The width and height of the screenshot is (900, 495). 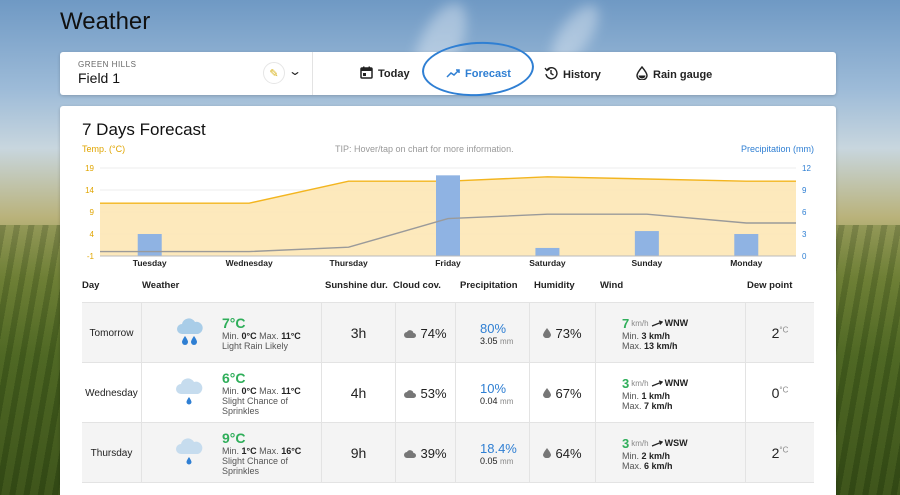 What do you see at coordinates (394, 74) in the screenshot?
I see `tab-today-label: Today` at bounding box center [394, 74].